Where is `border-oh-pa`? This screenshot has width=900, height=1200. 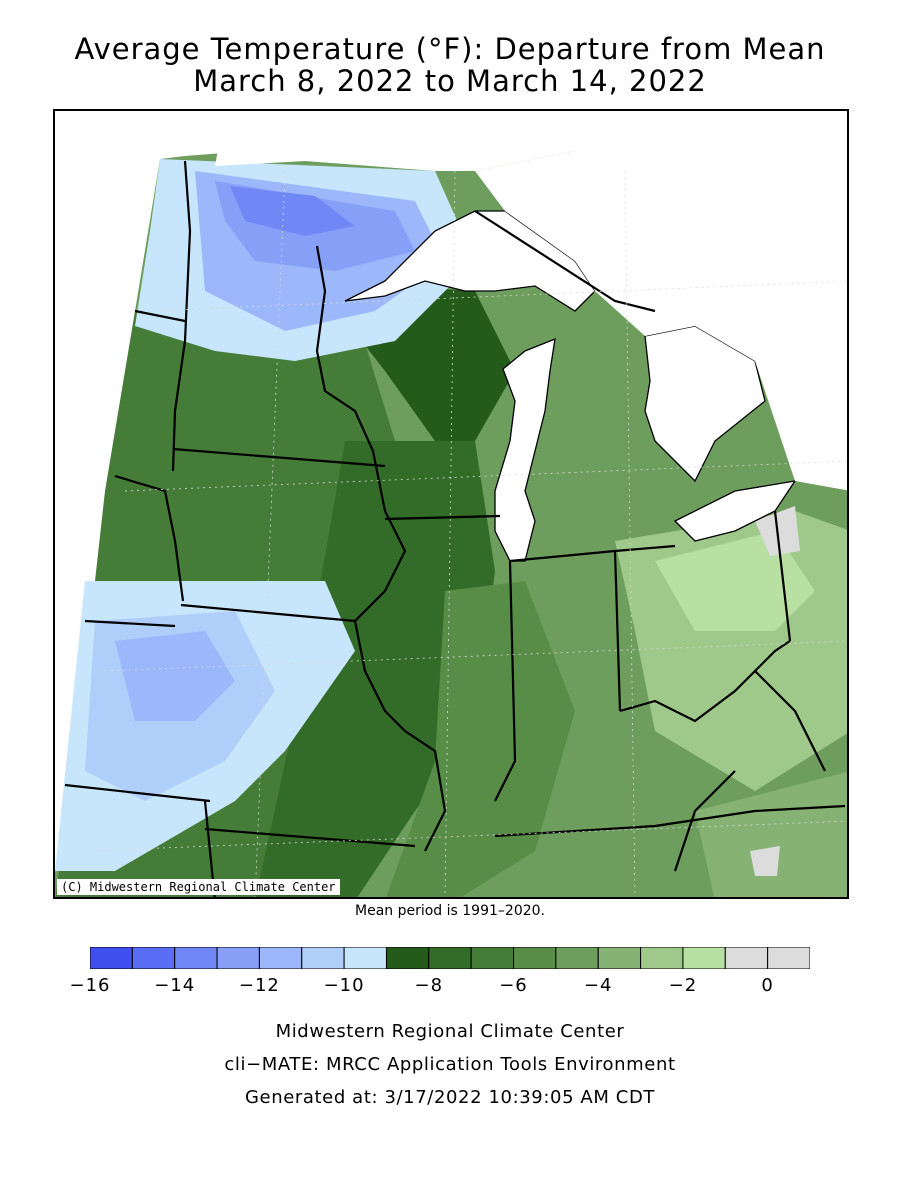
border-oh-pa is located at coordinates (782, 576).